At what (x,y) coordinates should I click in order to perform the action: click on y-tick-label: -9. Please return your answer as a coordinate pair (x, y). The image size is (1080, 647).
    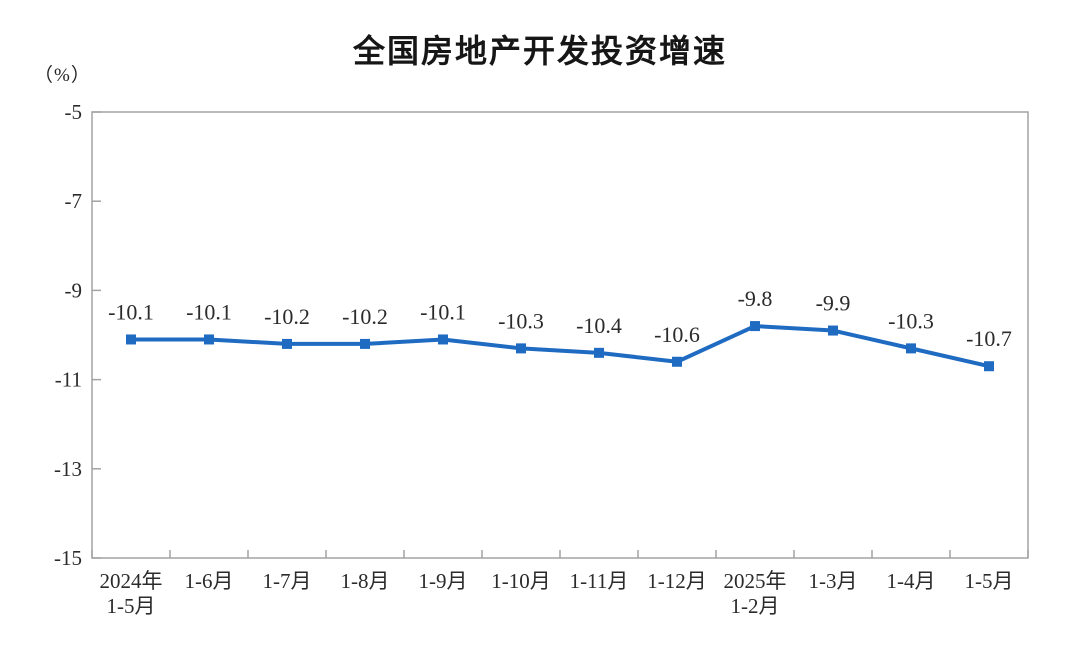
    Looking at the image, I should click on (74, 290).